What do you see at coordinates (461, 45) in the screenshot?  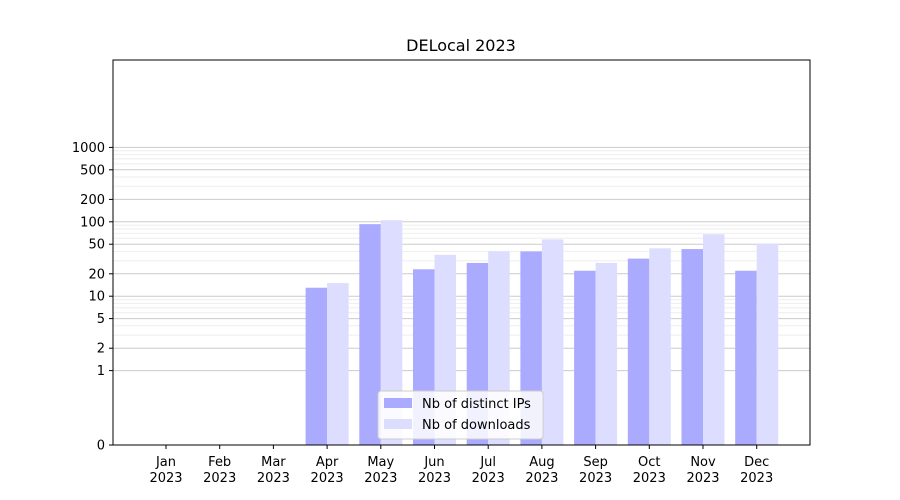 I see `chart-title: DELocal 2023` at bounding box center [461, 45].